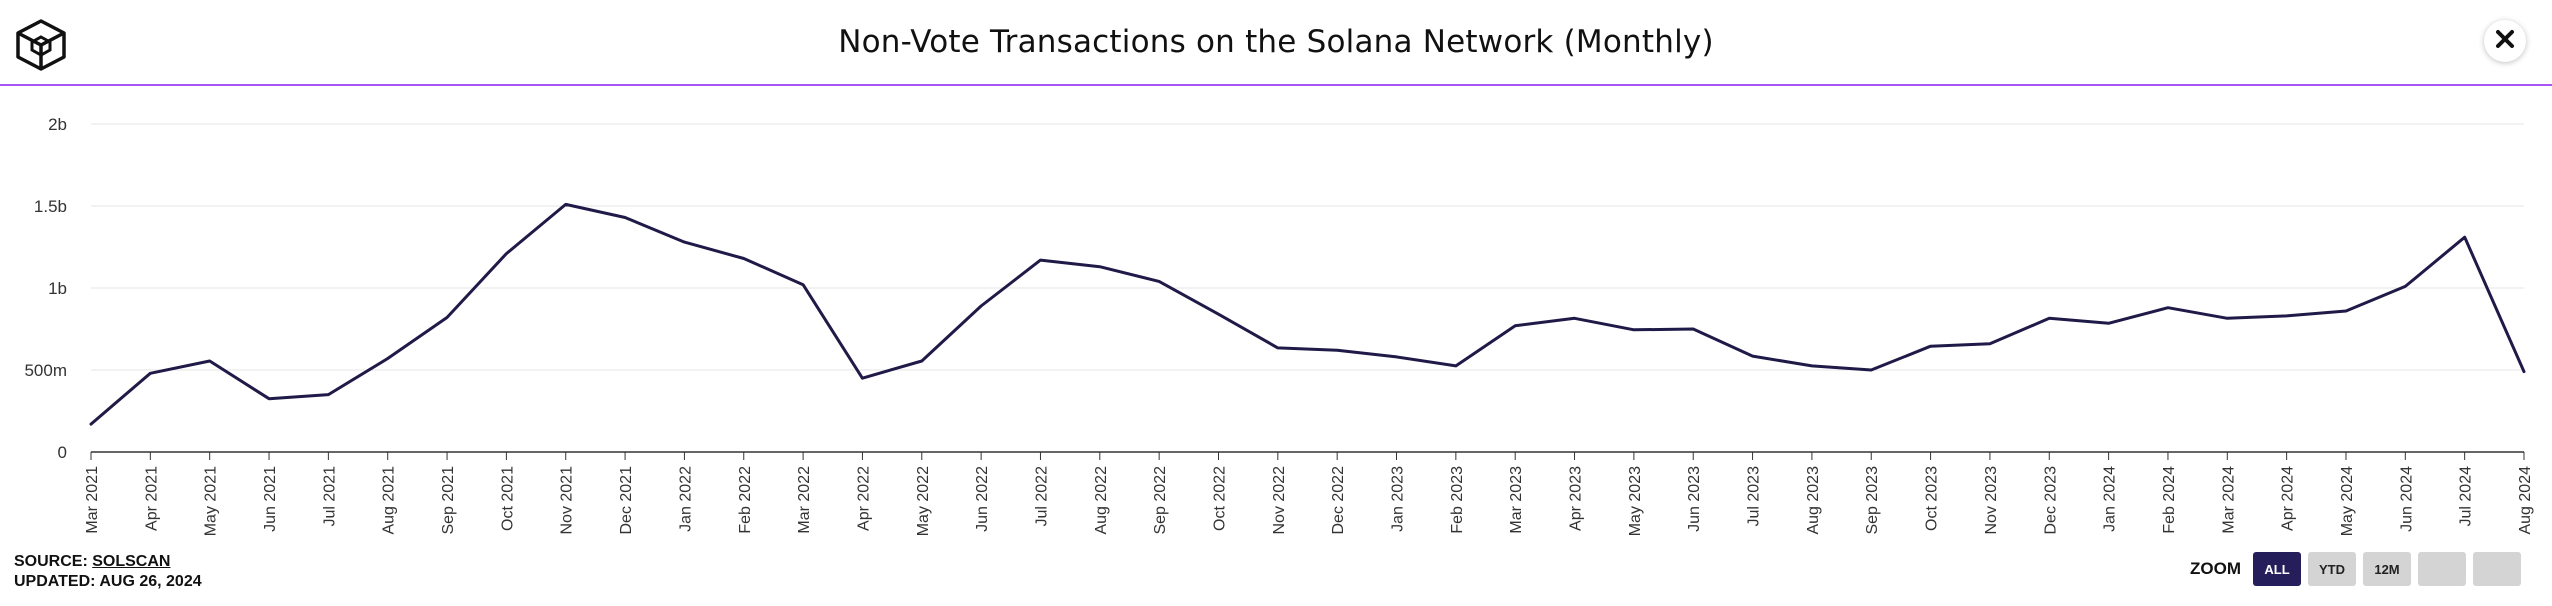  Describe the element at coordinates (1932, 498) in the screenshot. I see `x-tick-label: Oct 2023` at that location.